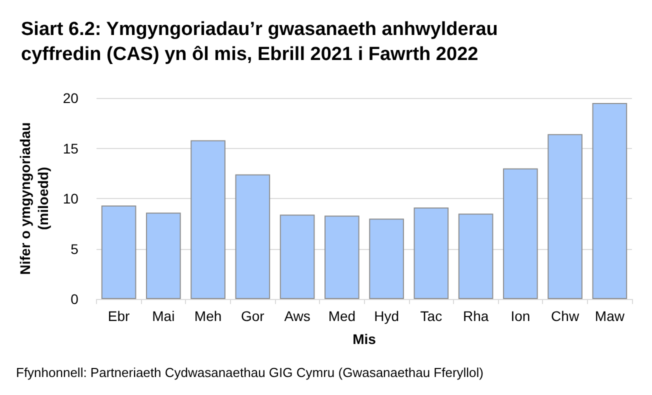 The image size is (652, 395). I want to click on x-tick-label: Rha, so click(475, 316).